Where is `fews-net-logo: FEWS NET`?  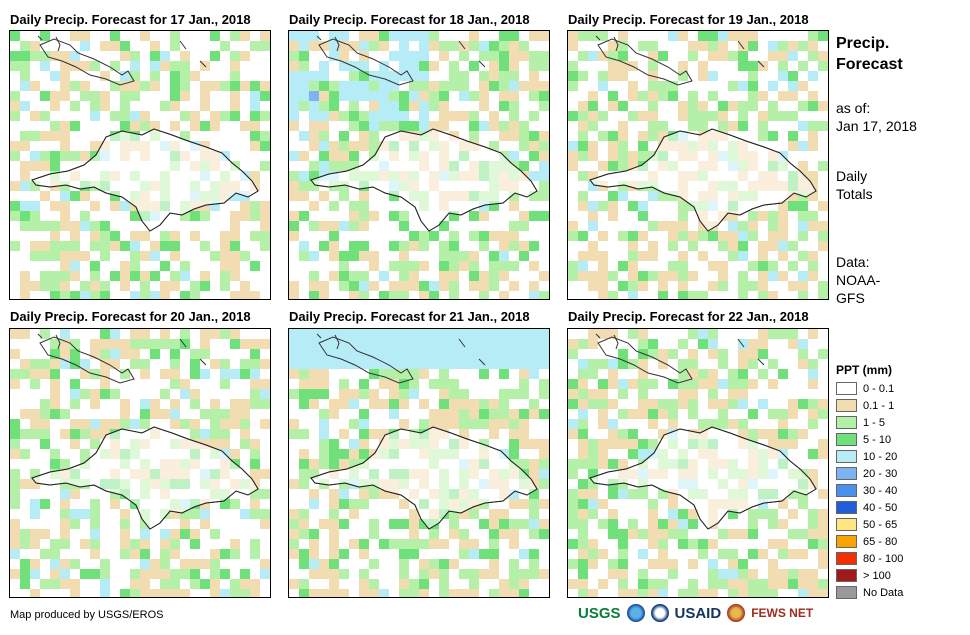 fews-net-logo: FEWS NET is located at coordinates (782, 613).